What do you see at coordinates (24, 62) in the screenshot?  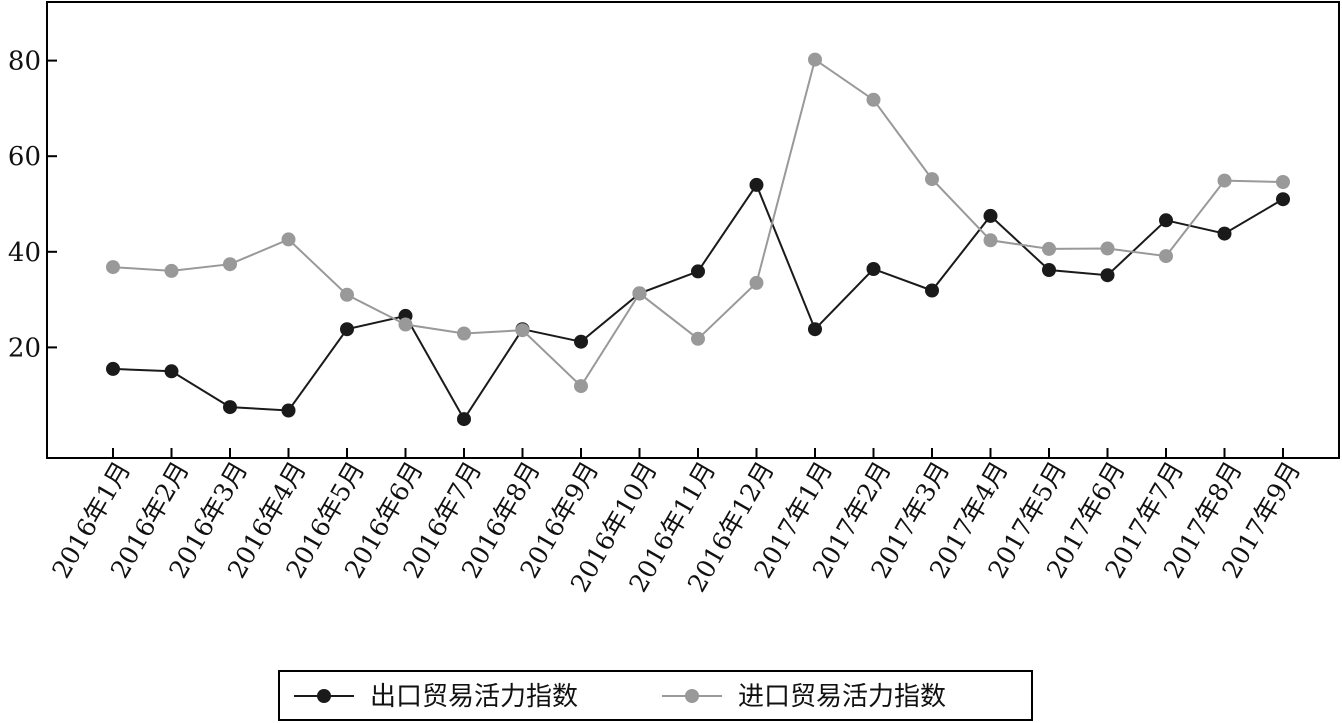 I see `y-tick-label: 80` at bounding box center [24, 62].